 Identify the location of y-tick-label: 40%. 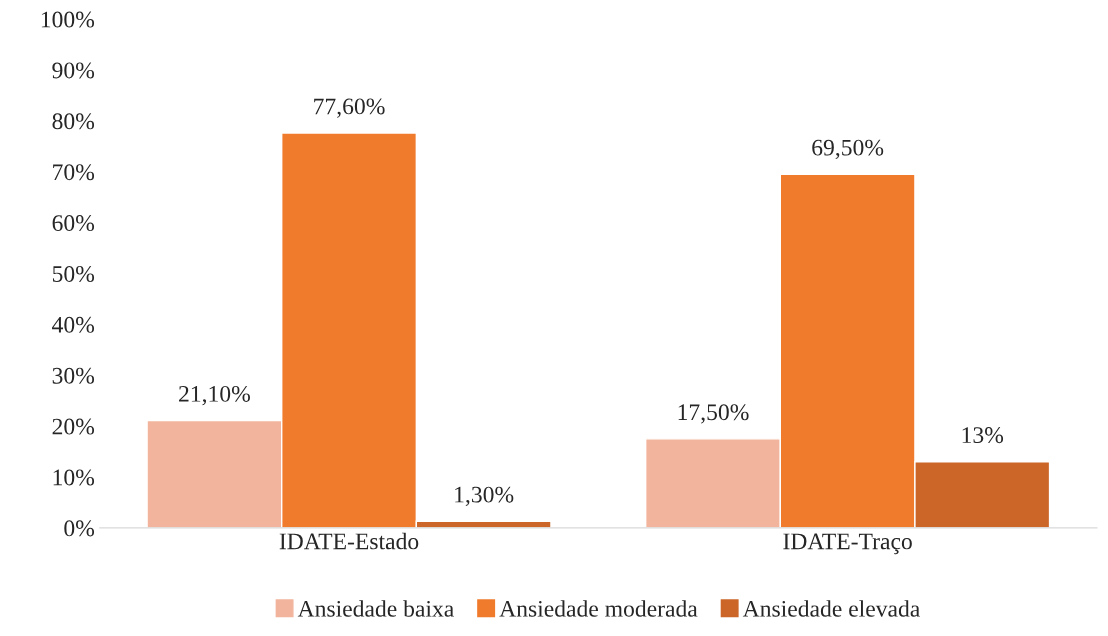
(73, 324).